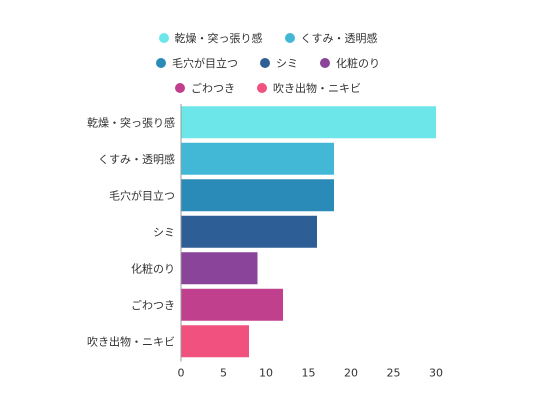 The height and width of the screenshot is (402, 536). I want to click on category-label: 吹き出物・ニキビ, so click(131, 341).